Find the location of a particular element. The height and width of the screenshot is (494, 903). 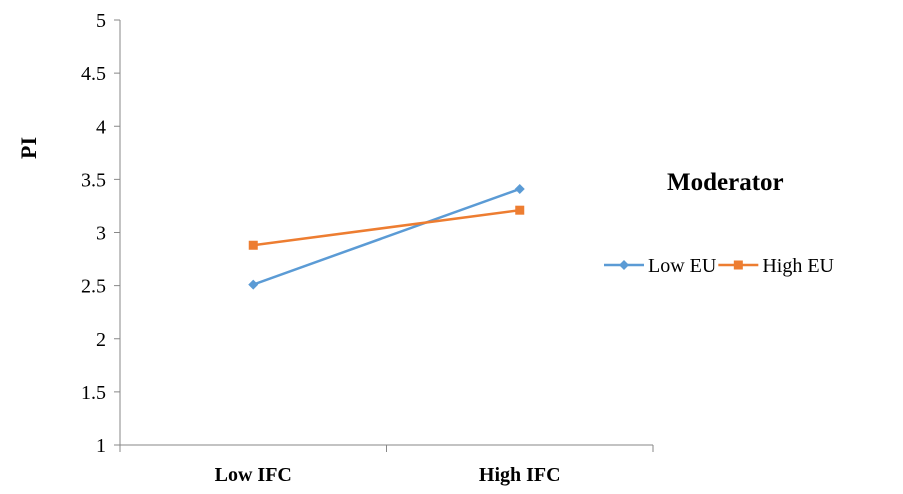

y-ticks: 1 1.5 2 2.5 3 3.5 4 4.5 5 is located at coordinates (100, 233).